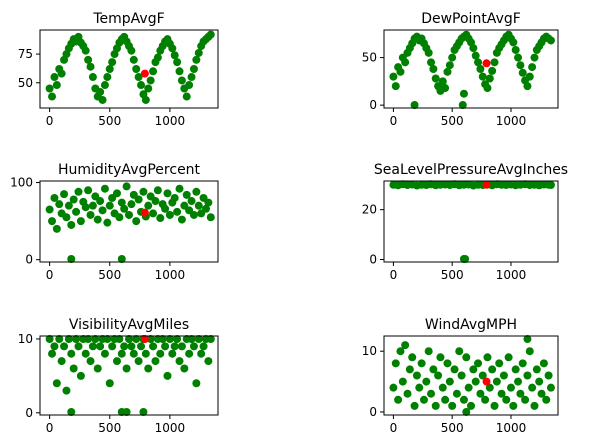 The image size is (598, 448). What do you see at coordinates (129, 325) in the screenshot?
I see `subplot-title: VisibilityAvgMiles` at bounding box center [129, 325].